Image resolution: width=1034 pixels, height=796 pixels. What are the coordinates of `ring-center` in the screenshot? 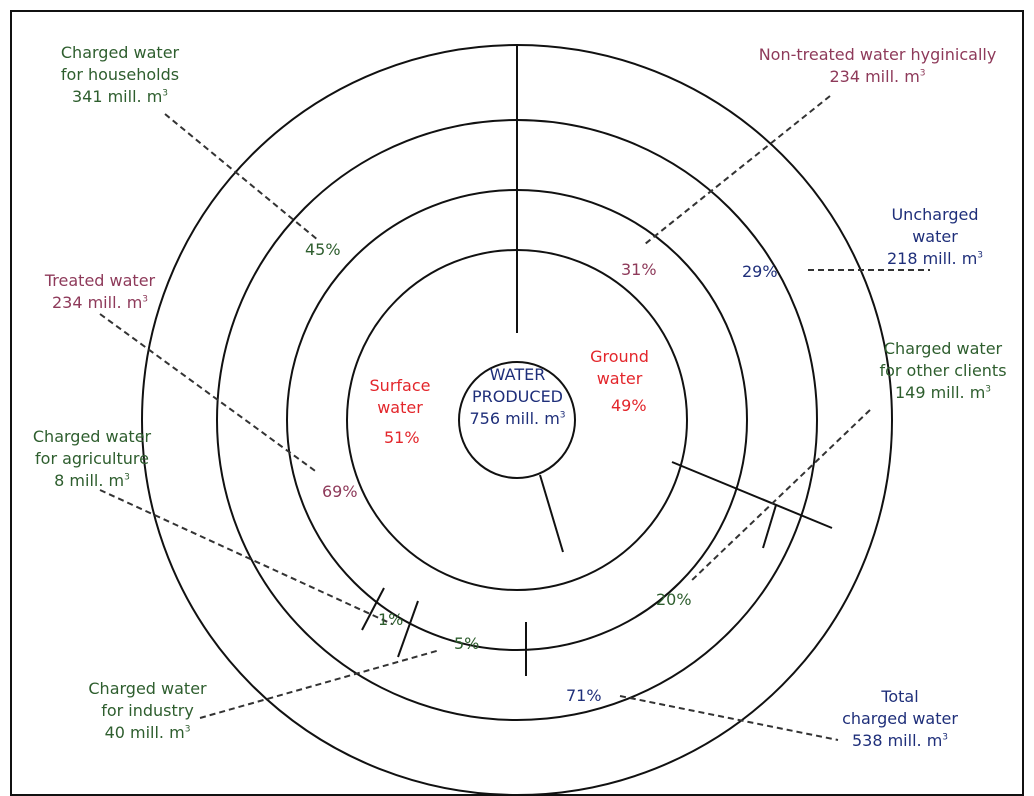 It's located at (517, 420).